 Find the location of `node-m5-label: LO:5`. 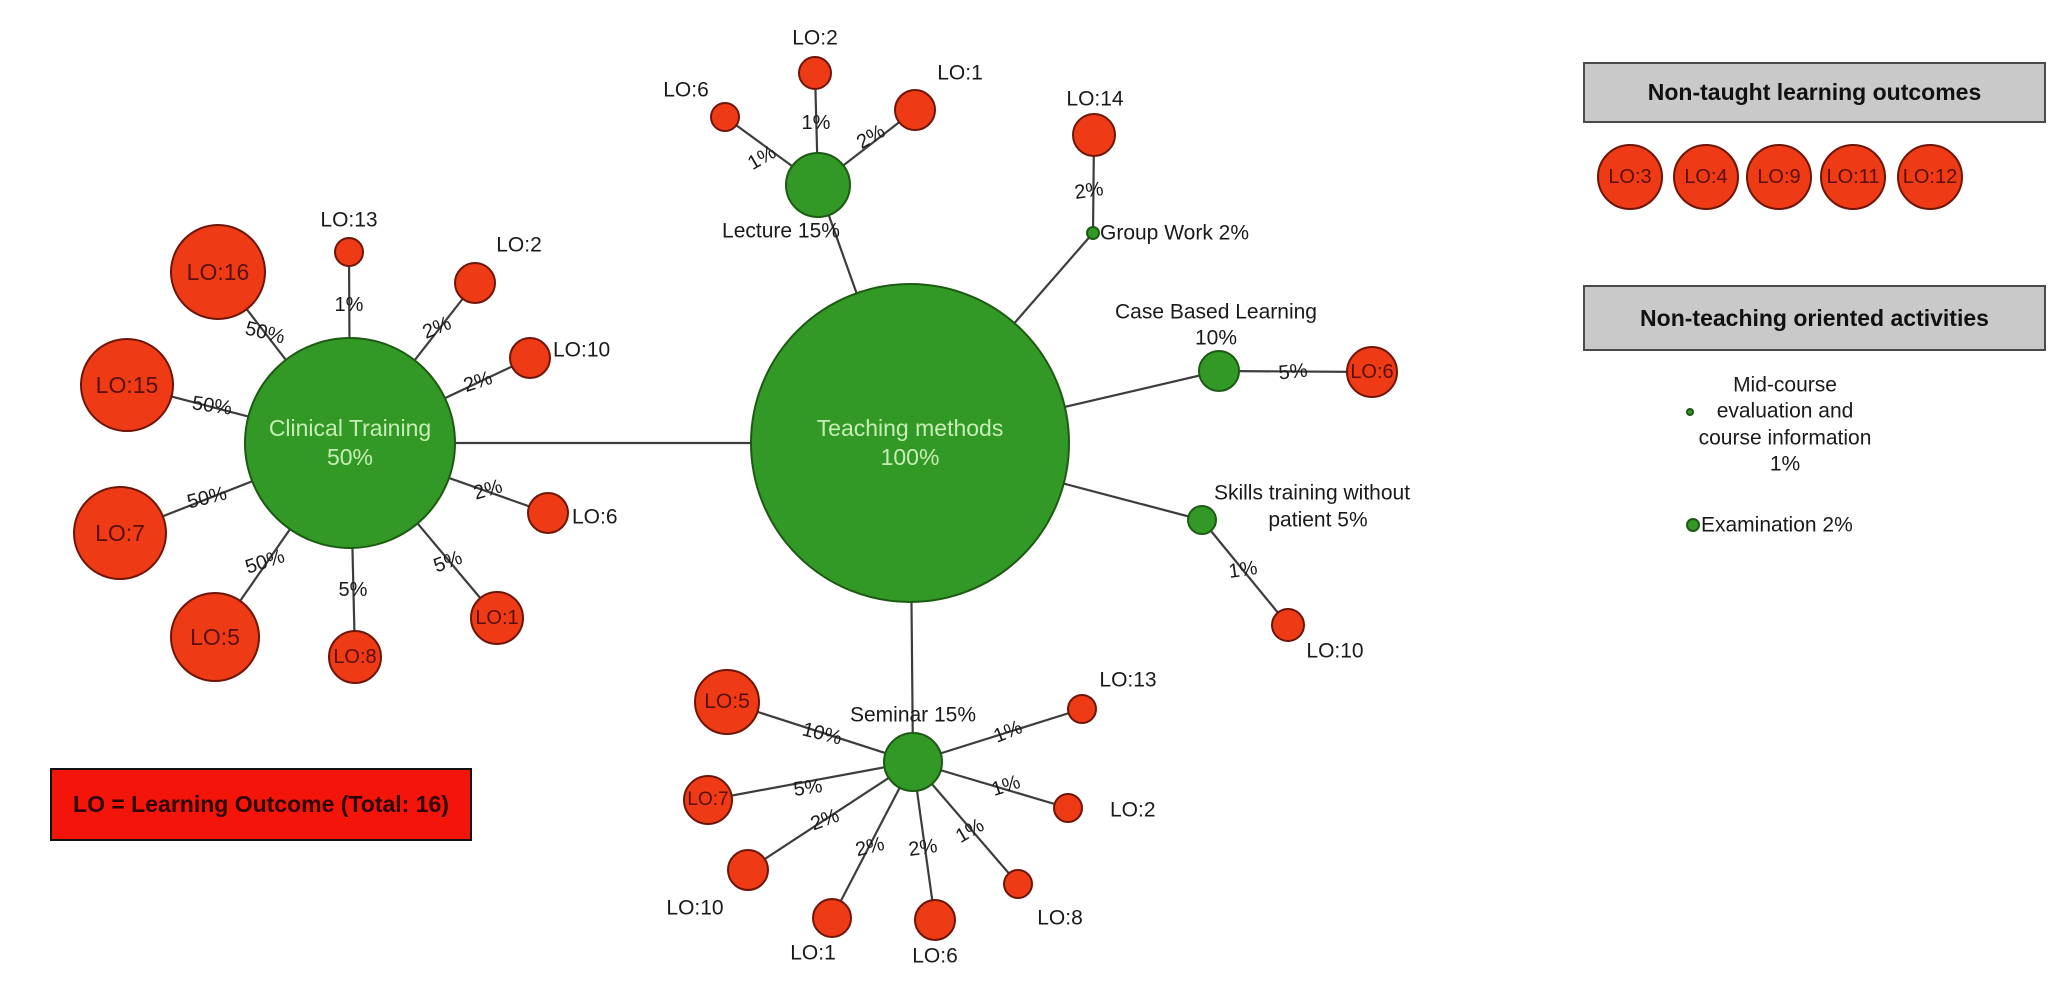

node-m5-label: LO:5 is located at coordinates (727, 701).